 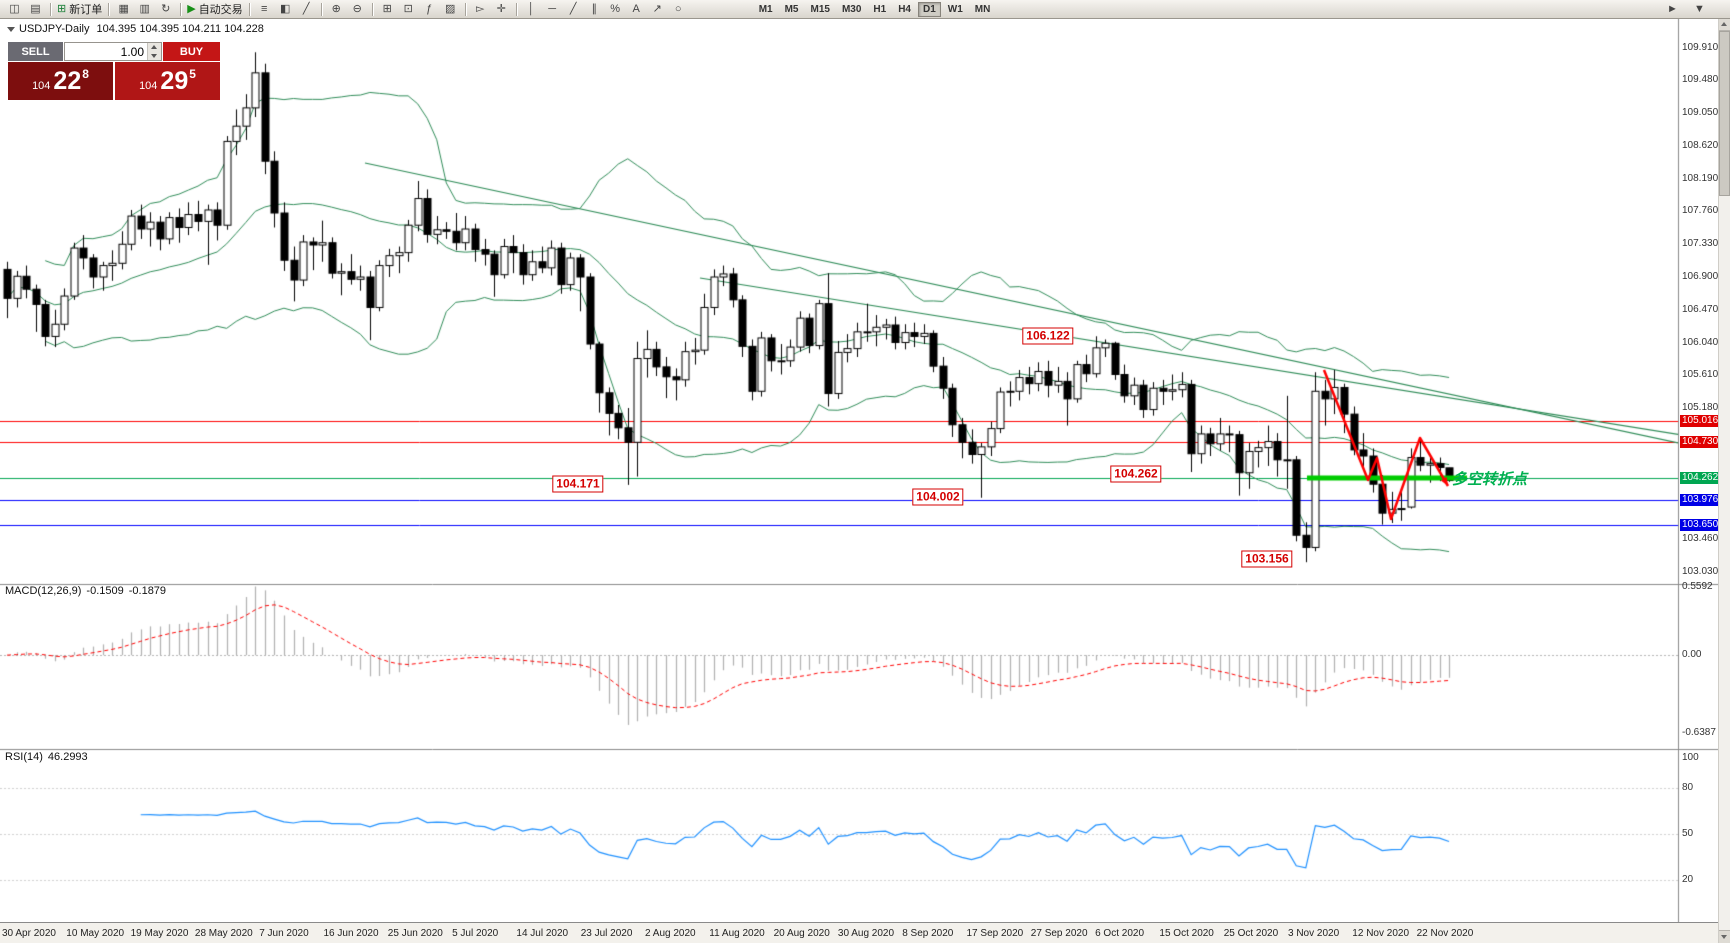 I want to click on volume-decrease-icon, so click(x=154, y=55).